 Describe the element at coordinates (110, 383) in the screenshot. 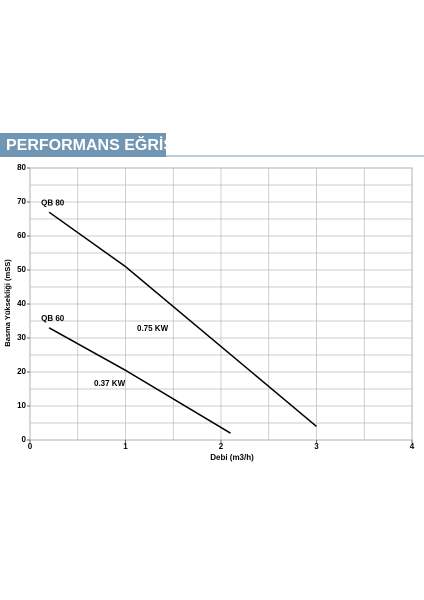

I see `series-annotation: 0.37 KW` at that location.